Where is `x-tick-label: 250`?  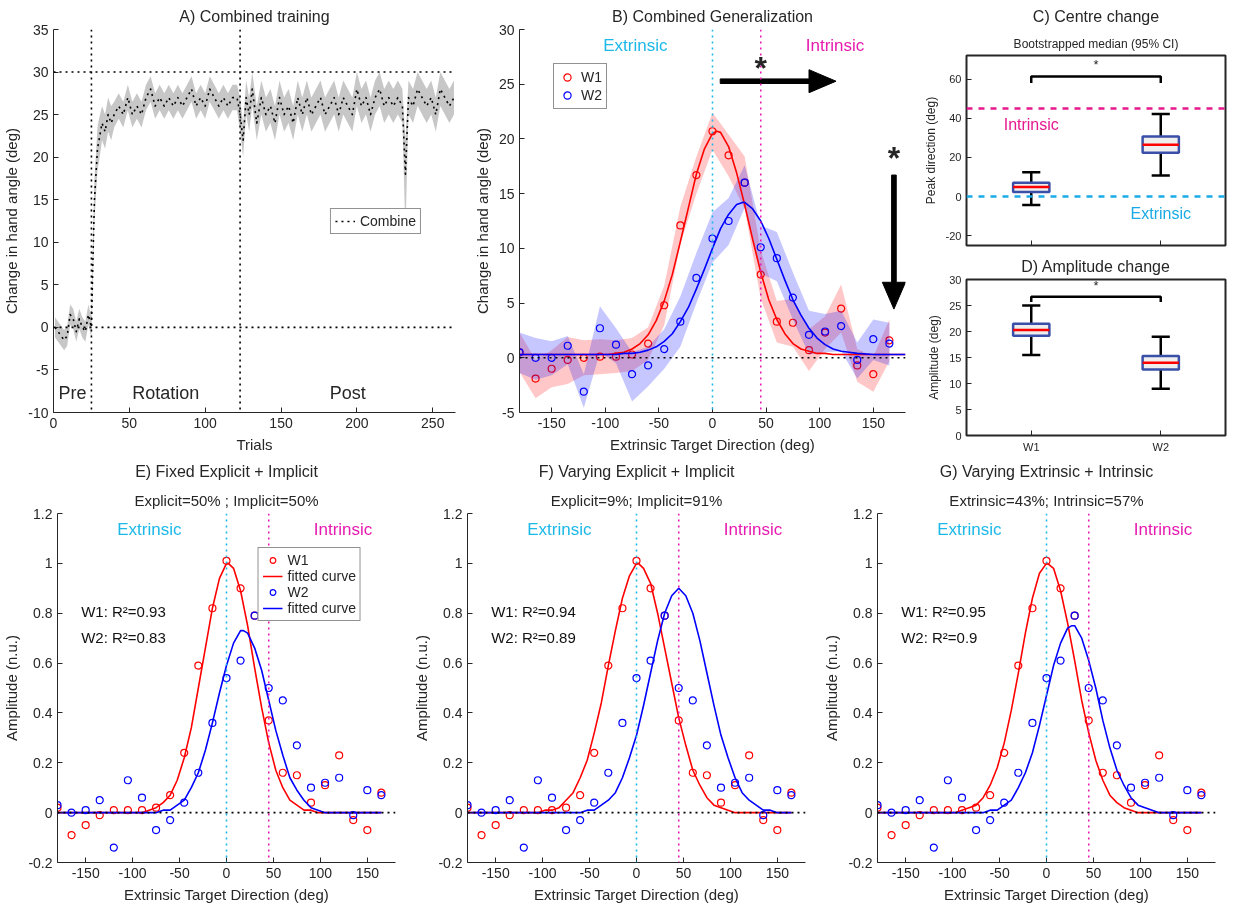
x-tick-label: 250 is located at coordinates (433, 422).